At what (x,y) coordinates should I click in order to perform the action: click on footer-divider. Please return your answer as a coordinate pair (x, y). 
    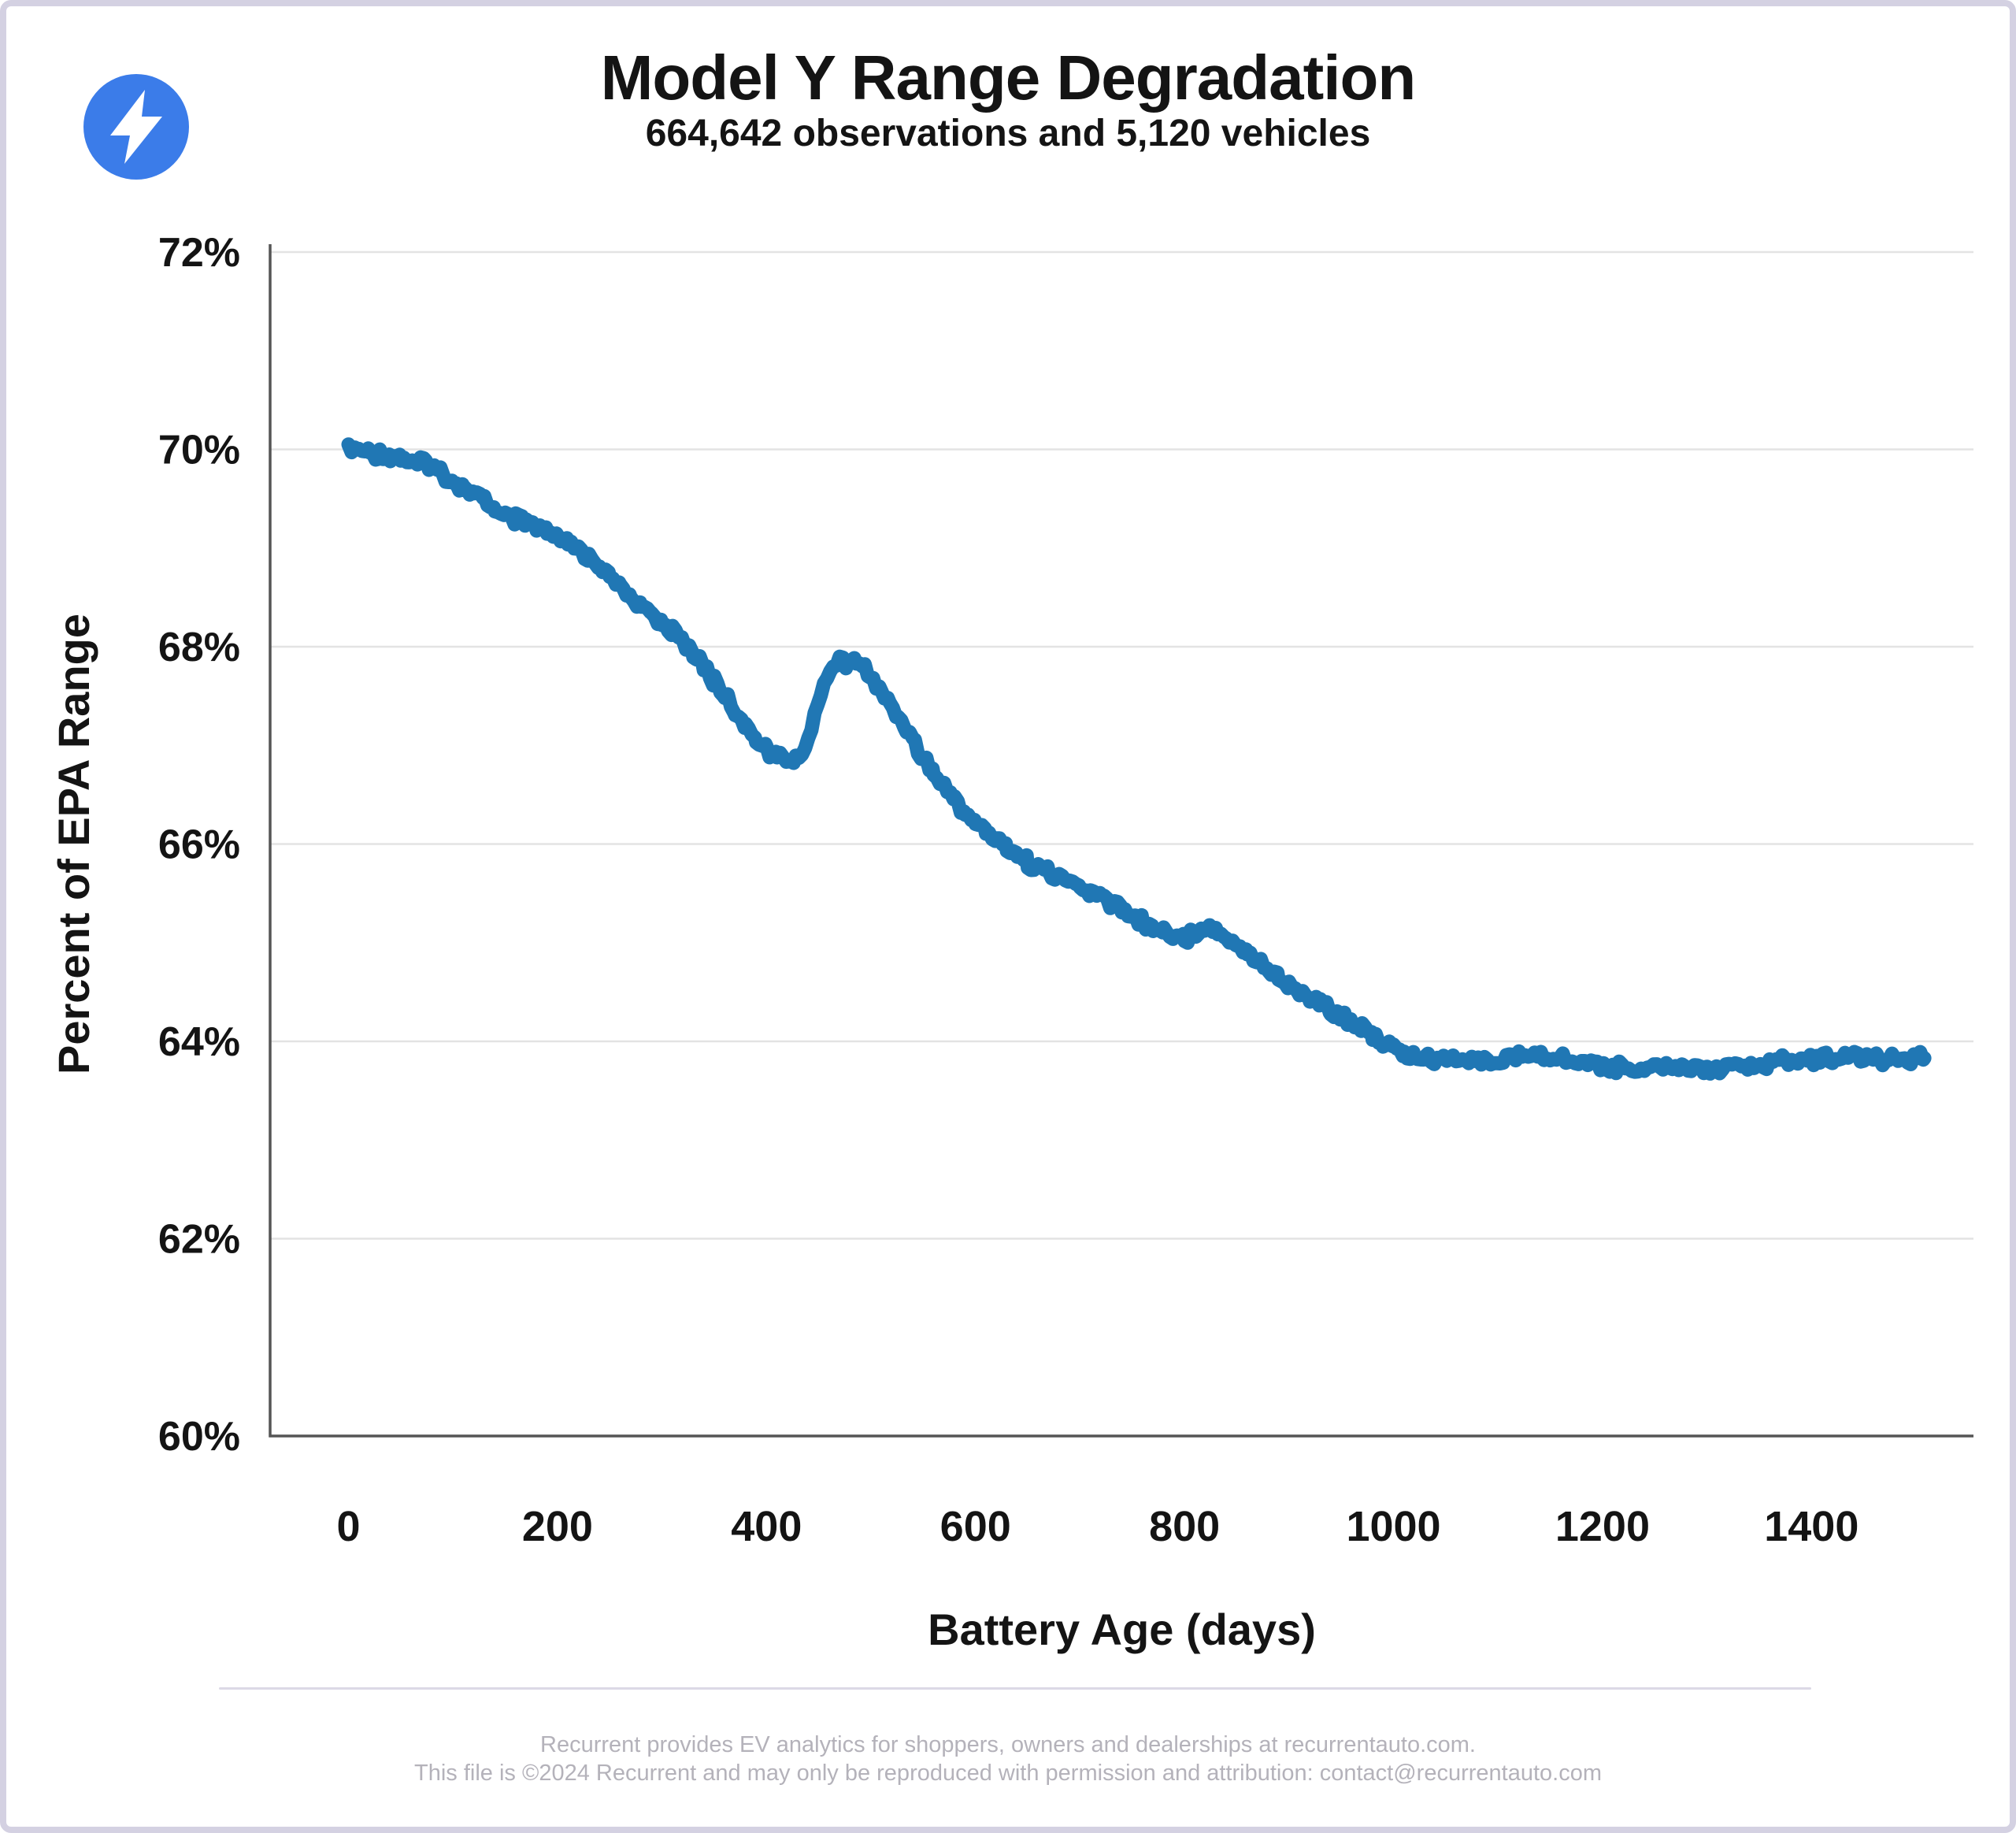
    Looking at the image, I should click on (1015, 1688).